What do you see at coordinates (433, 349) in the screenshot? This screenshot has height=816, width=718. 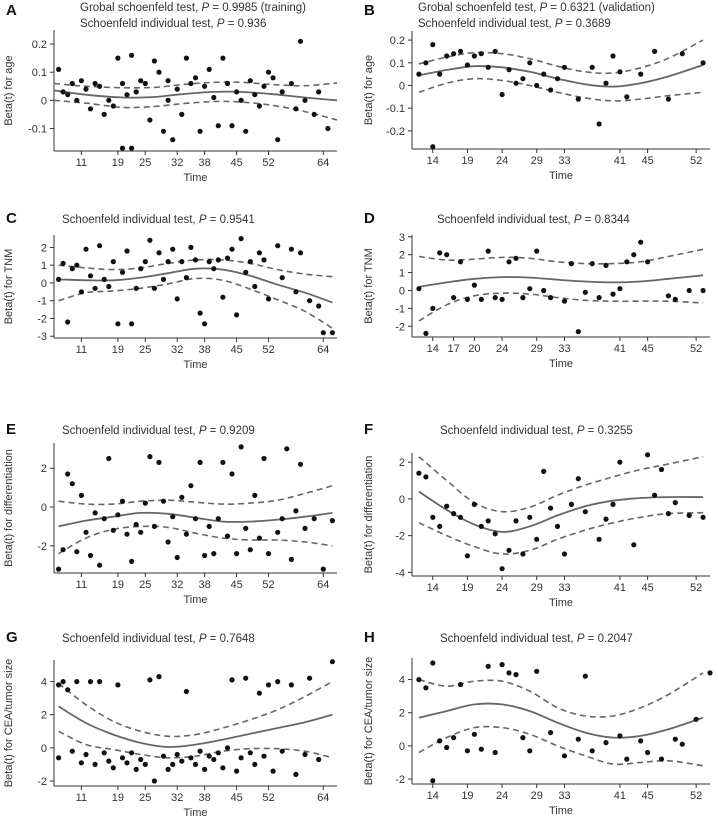 I see `x-tick-label: 14` at bounding box center [433, 349].